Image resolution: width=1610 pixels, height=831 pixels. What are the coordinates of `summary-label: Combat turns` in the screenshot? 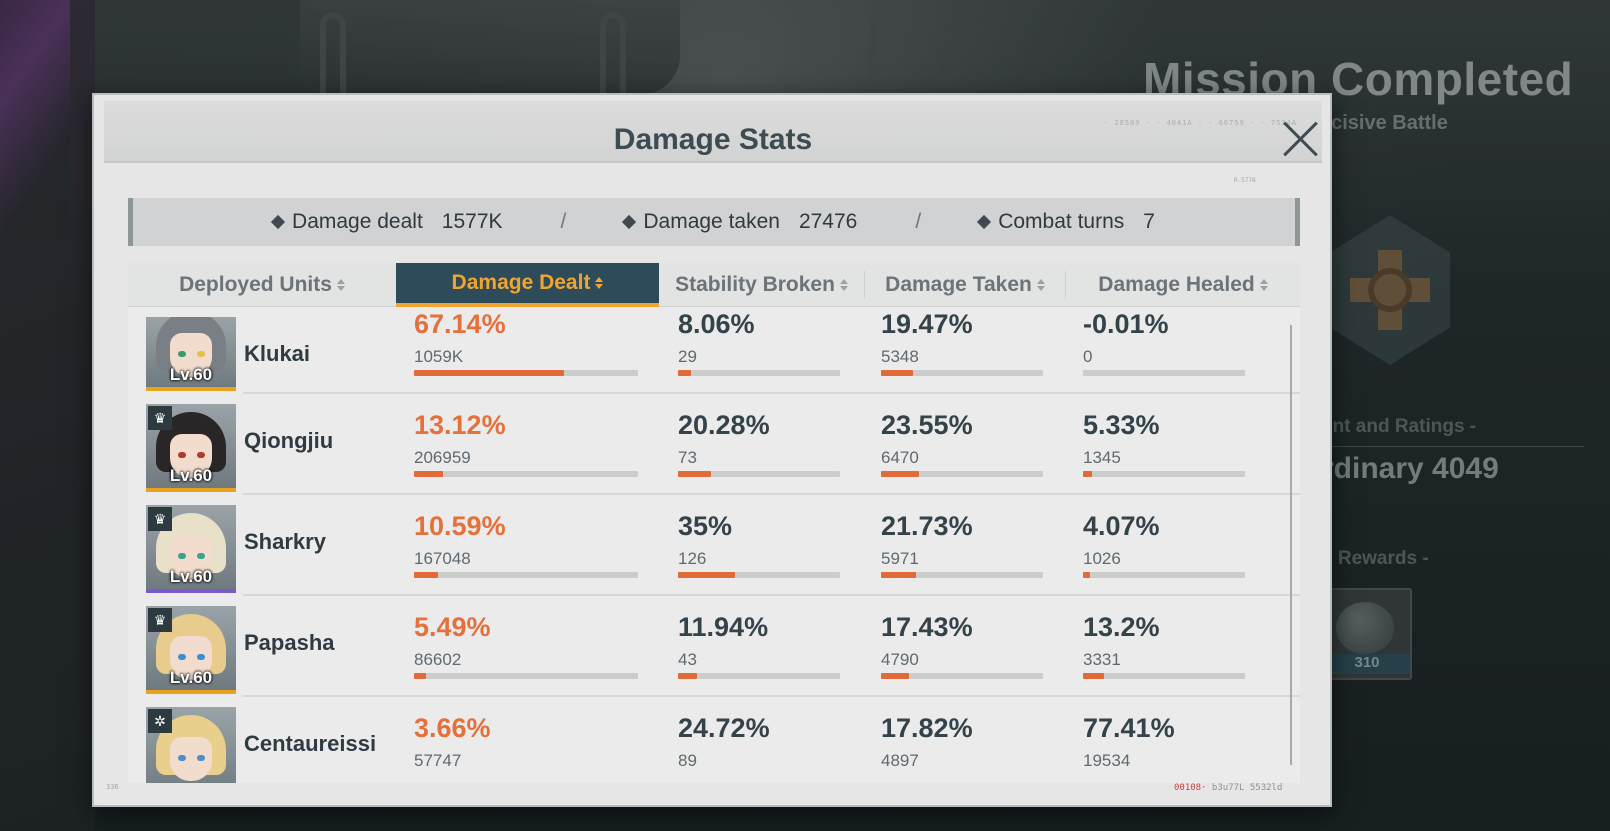 It's located at (1061, 221).